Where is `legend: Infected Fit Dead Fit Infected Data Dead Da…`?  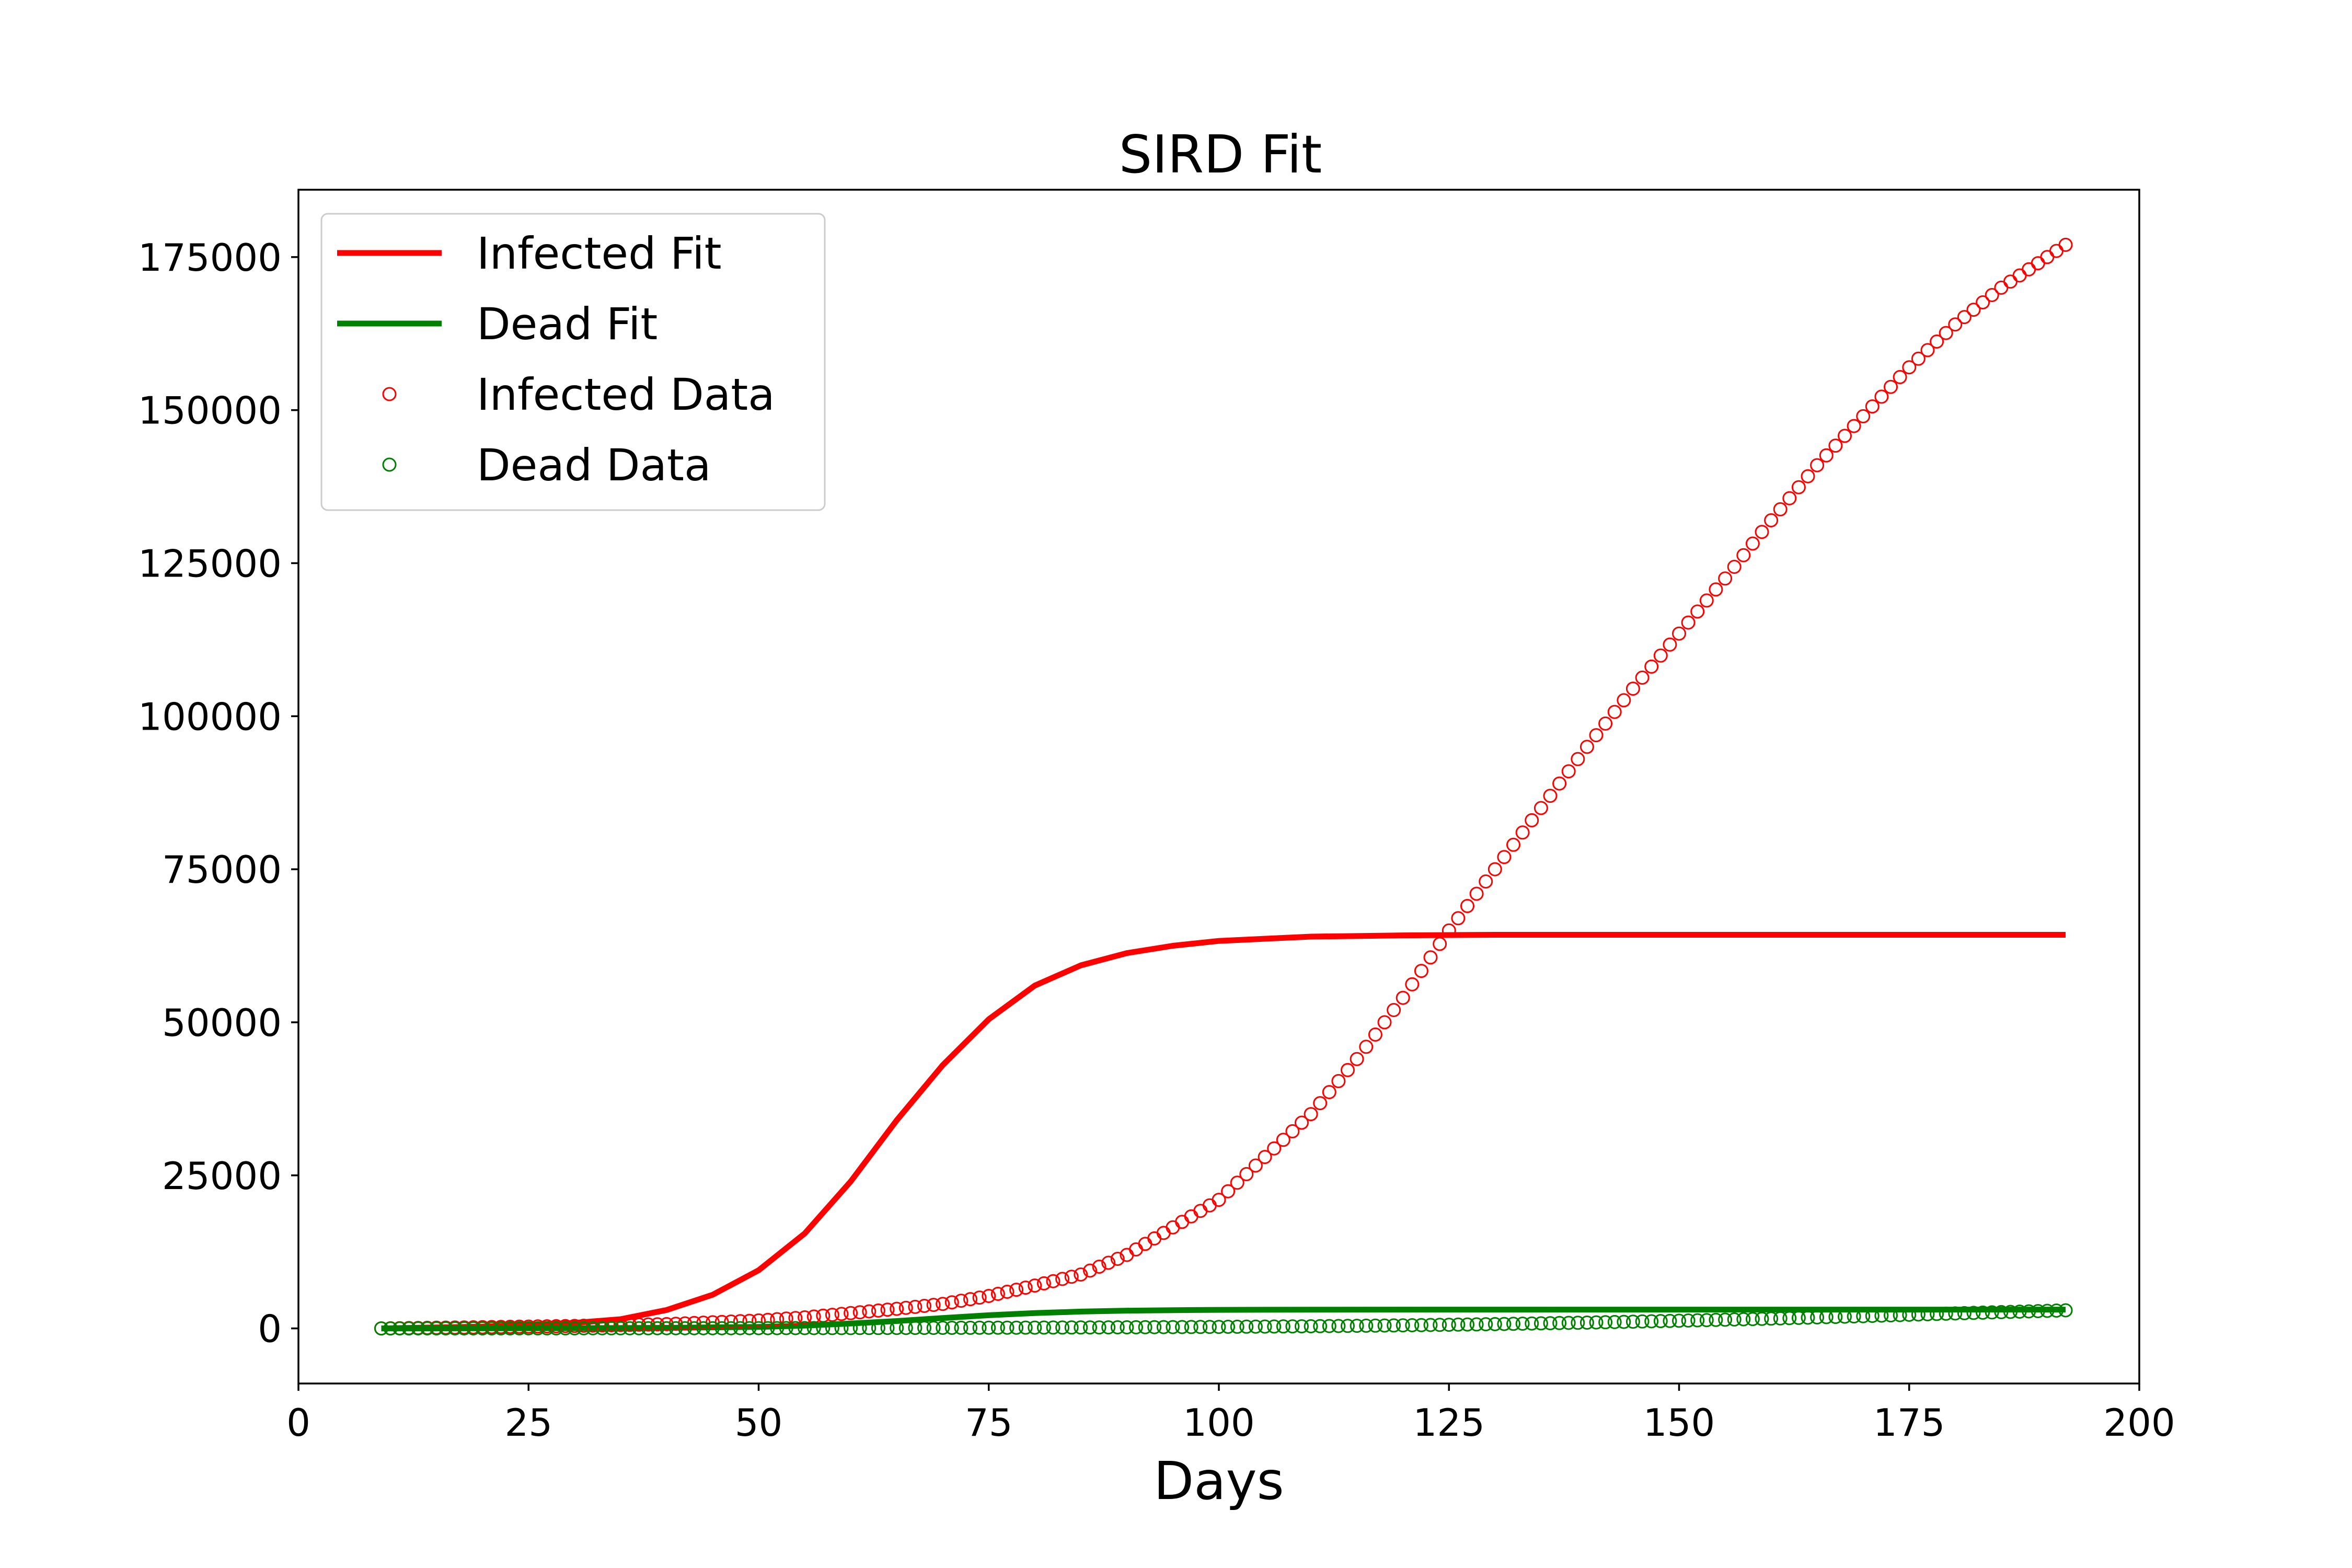
legend: Infected Fit Dead Fit Infected Data Dead Da… is located at coordinates (573, 362).